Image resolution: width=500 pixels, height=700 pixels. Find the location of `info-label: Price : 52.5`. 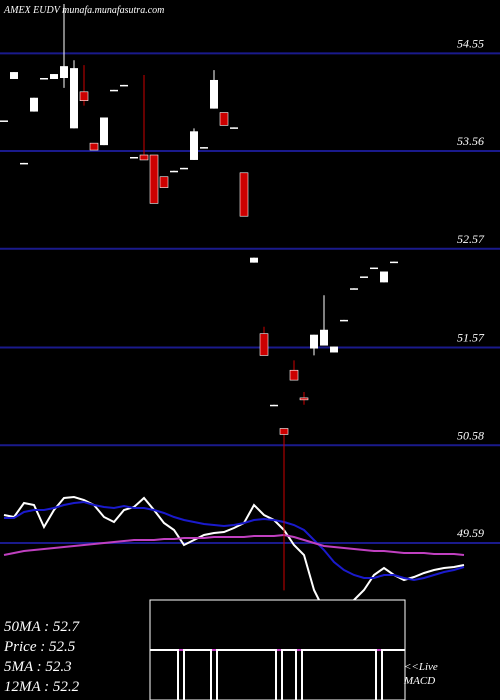

info-label: Price : 52.5 is located at coordinates (39, 647).